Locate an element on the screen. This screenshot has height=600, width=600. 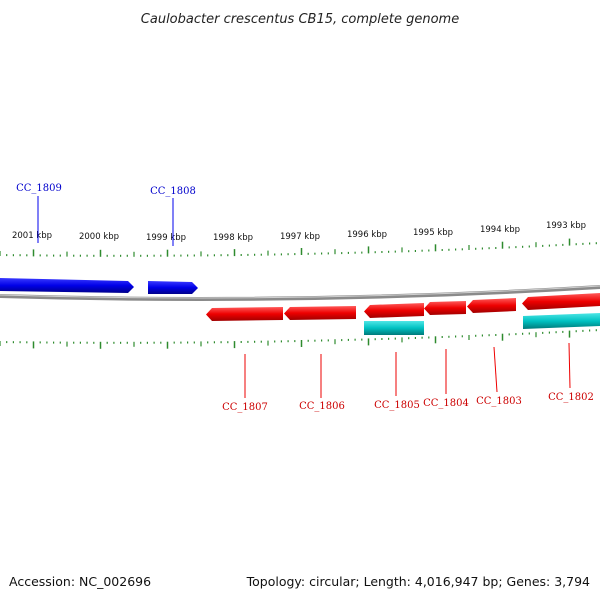
tick-label-2001: 2001 kbp is located at coordinates (32, 236).